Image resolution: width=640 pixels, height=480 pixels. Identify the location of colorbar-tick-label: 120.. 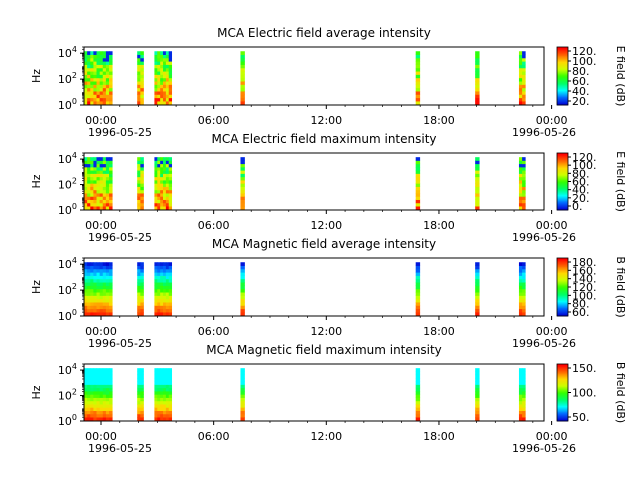
(584, 157).